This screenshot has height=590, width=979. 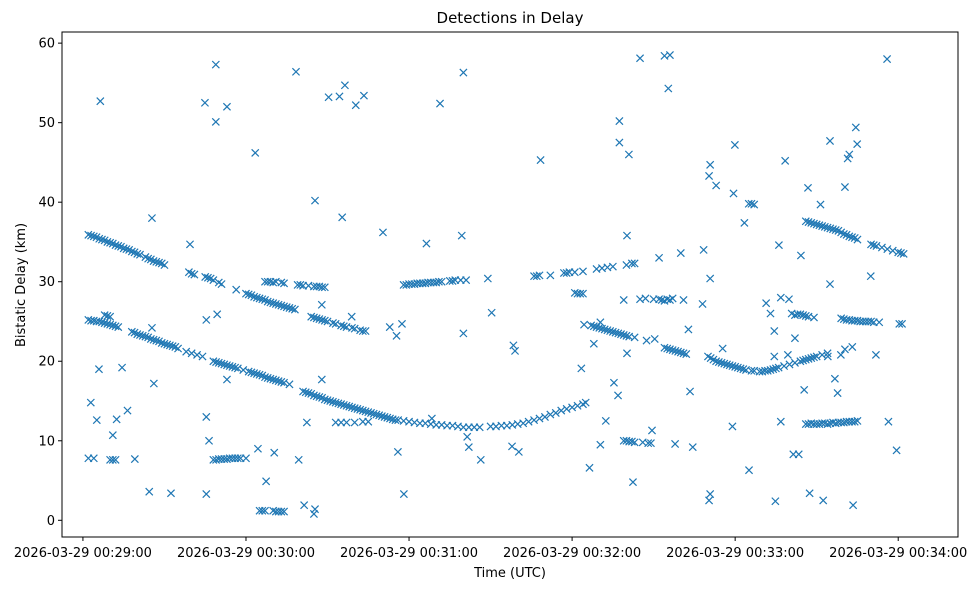 What do you see at coordinates (572, 553) in the screenshot?
I see `x-tick-label: 2026-03-29 00:32:00` at bounding box center [572, 553].